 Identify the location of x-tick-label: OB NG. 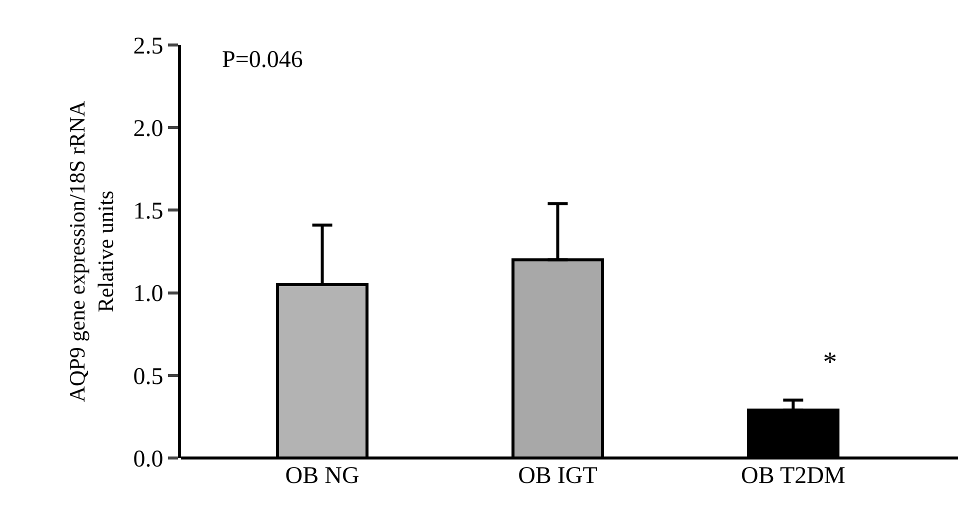
(322, 476).